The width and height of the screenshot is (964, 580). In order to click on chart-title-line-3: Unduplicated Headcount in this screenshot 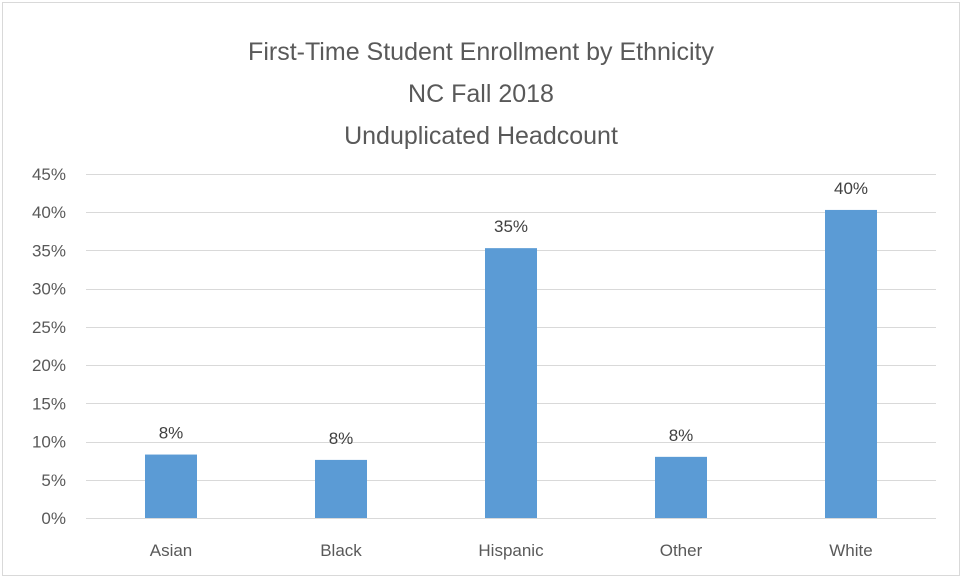, I will do `click(481, 136)`.